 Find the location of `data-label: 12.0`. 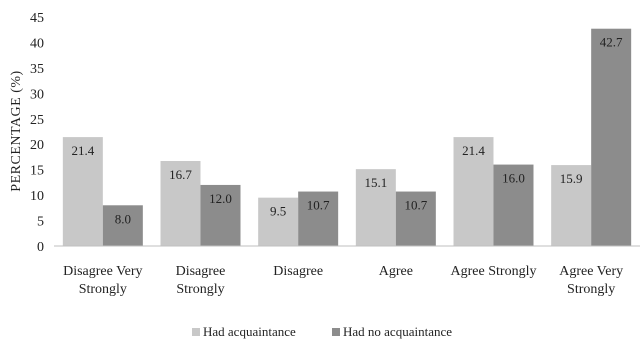

data-label: 12.0 is located at coordinates (220, 198).